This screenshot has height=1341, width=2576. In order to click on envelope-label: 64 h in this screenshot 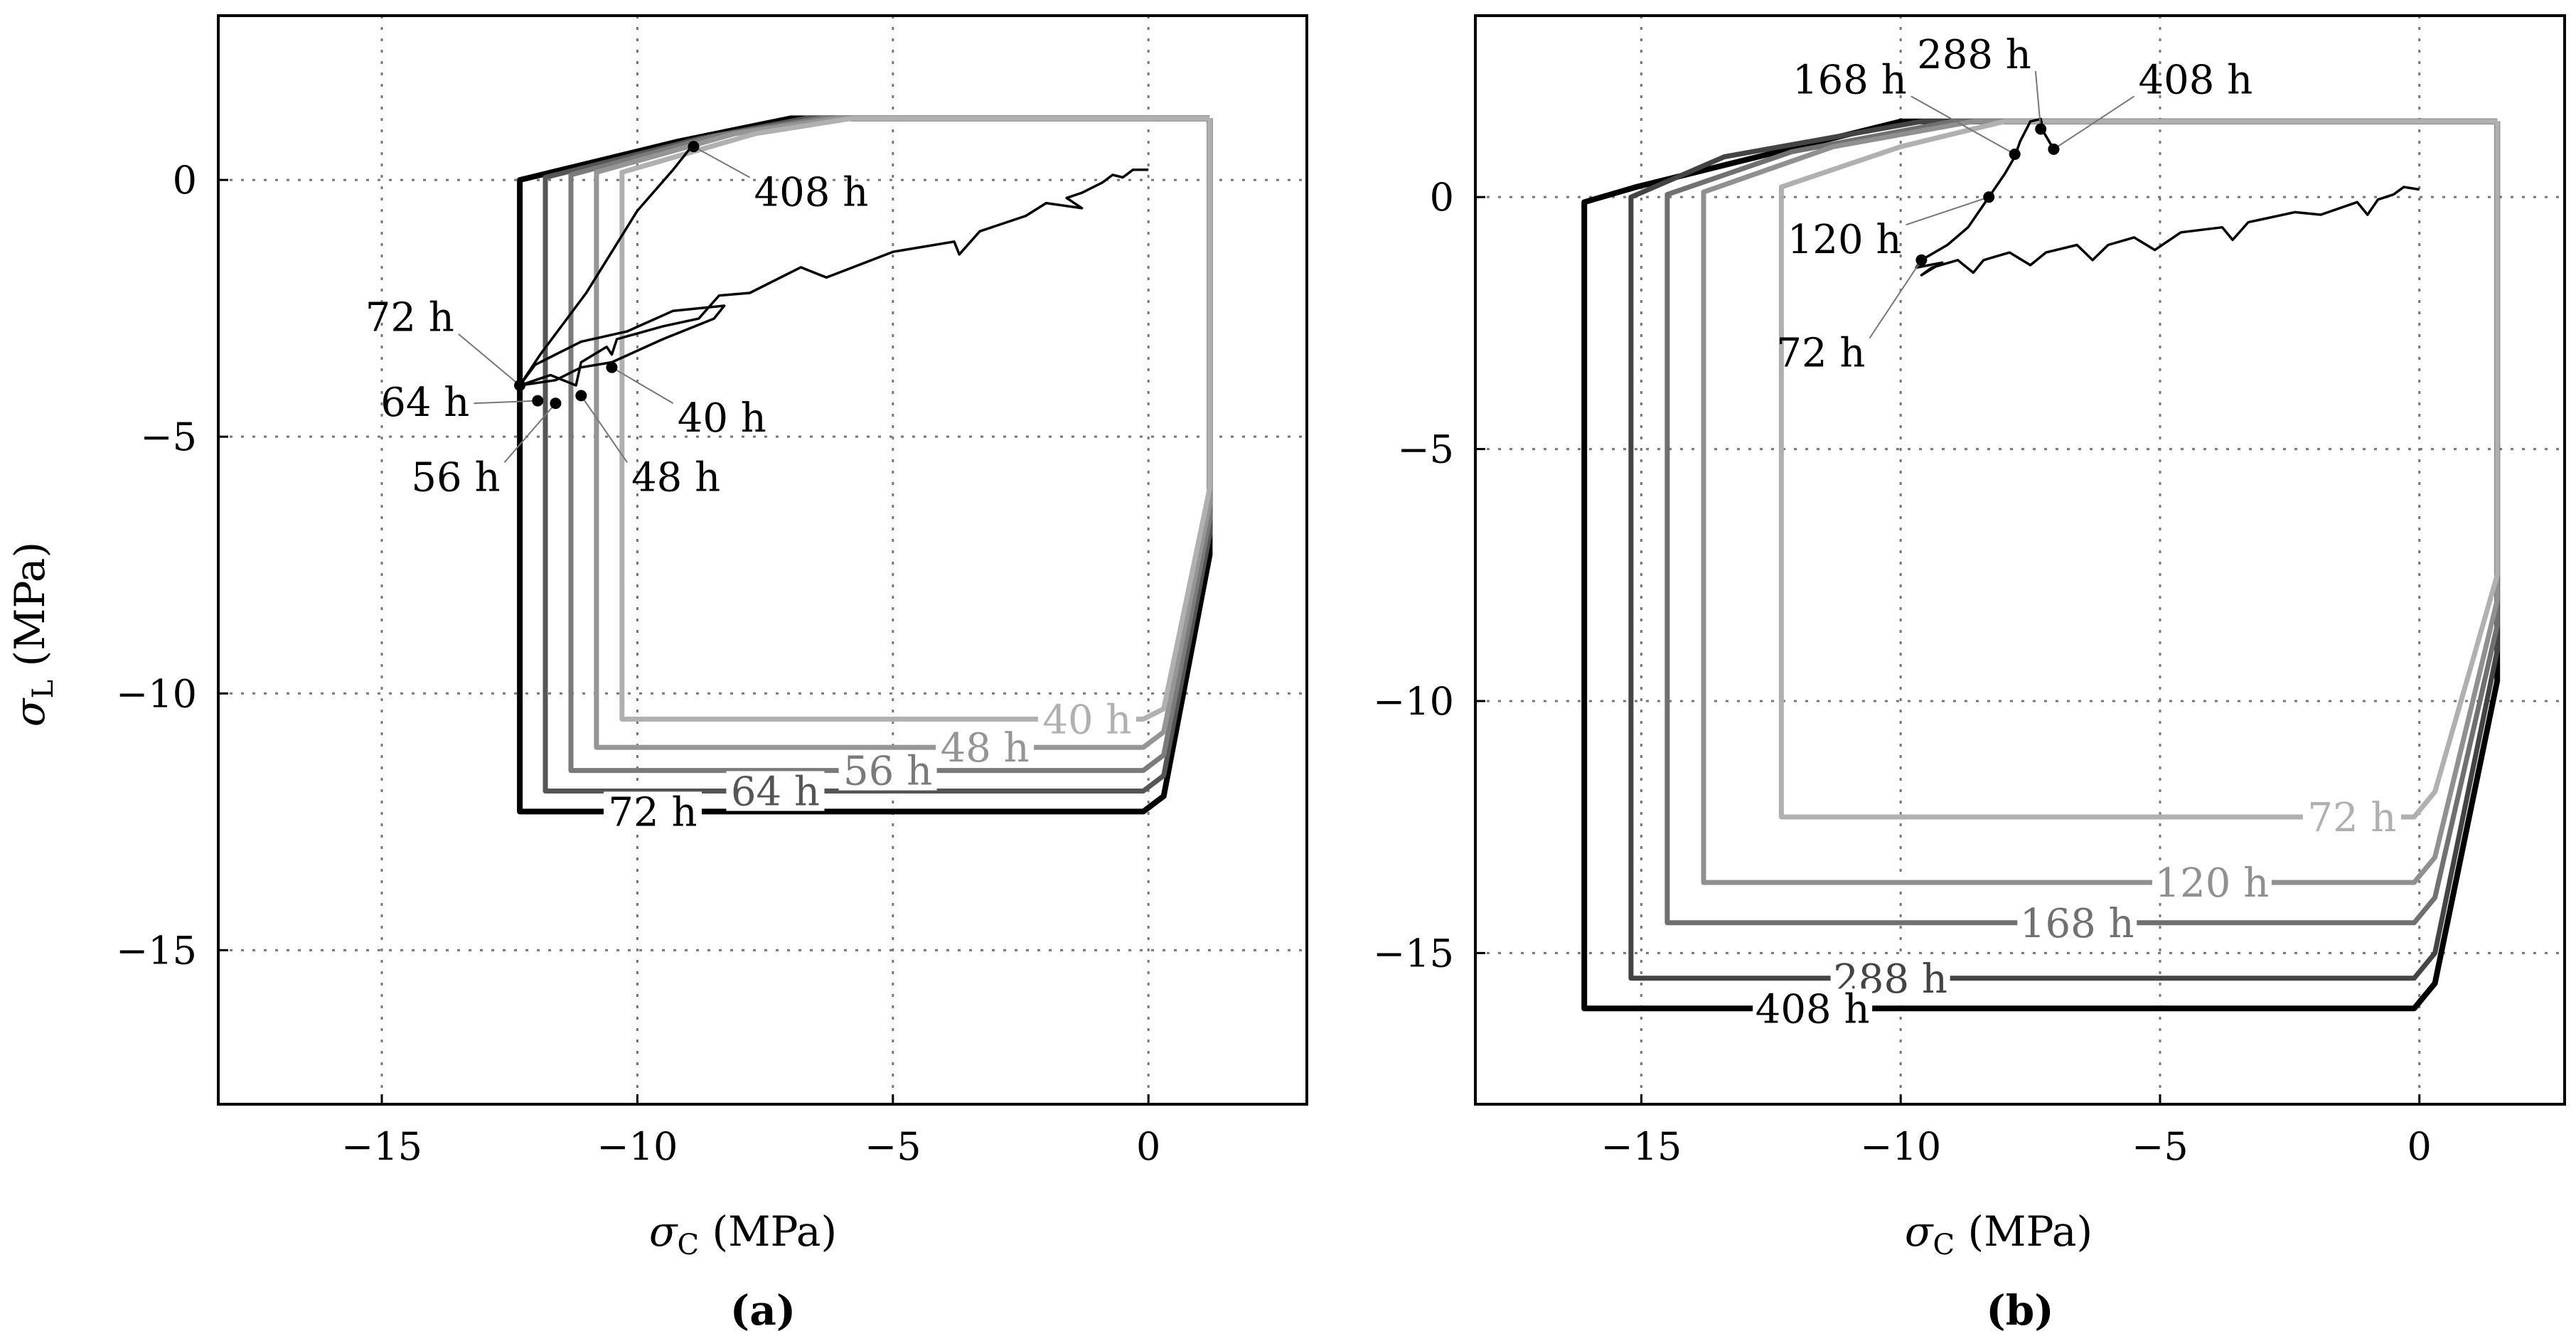, I will do `click(775, 792)`.